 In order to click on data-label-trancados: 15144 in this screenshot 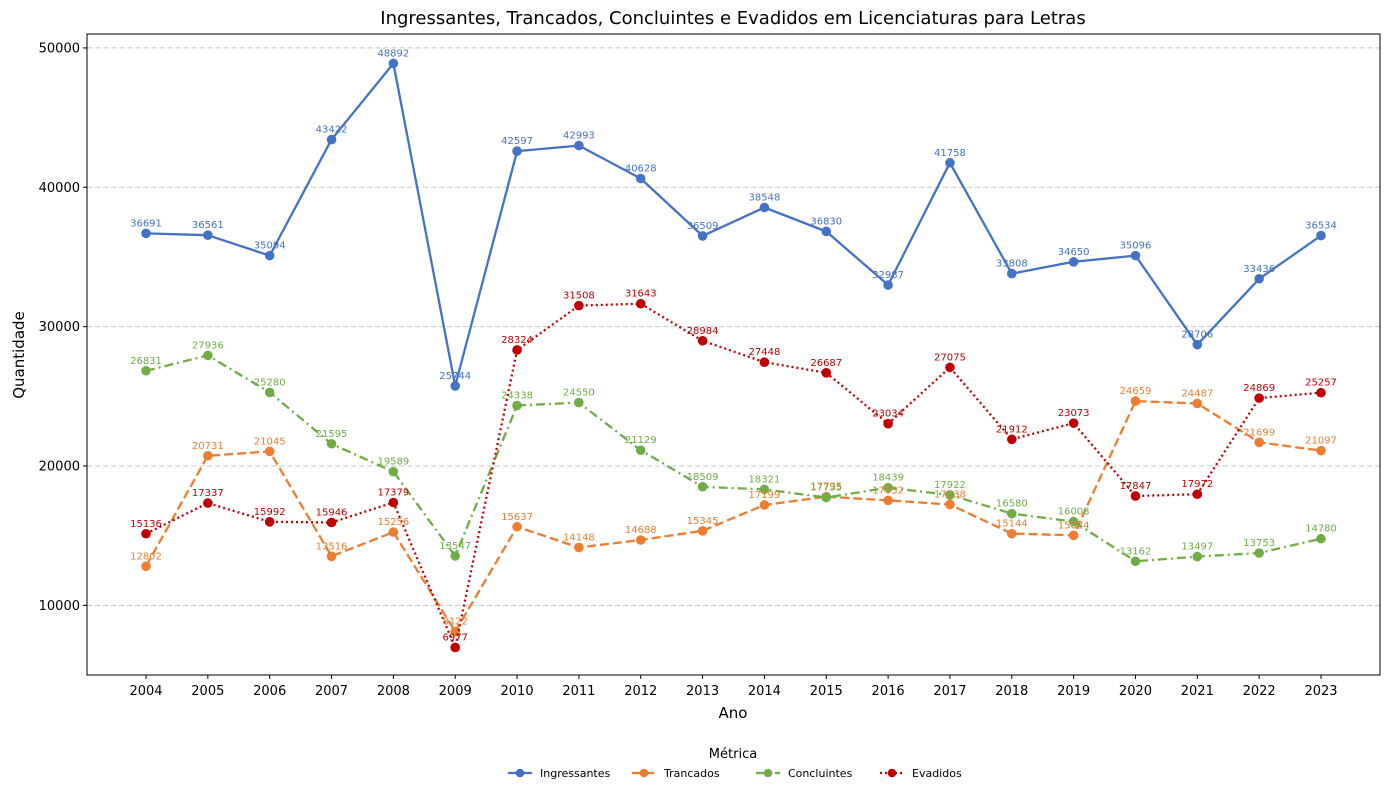, I will do `click(1012, 524)`.